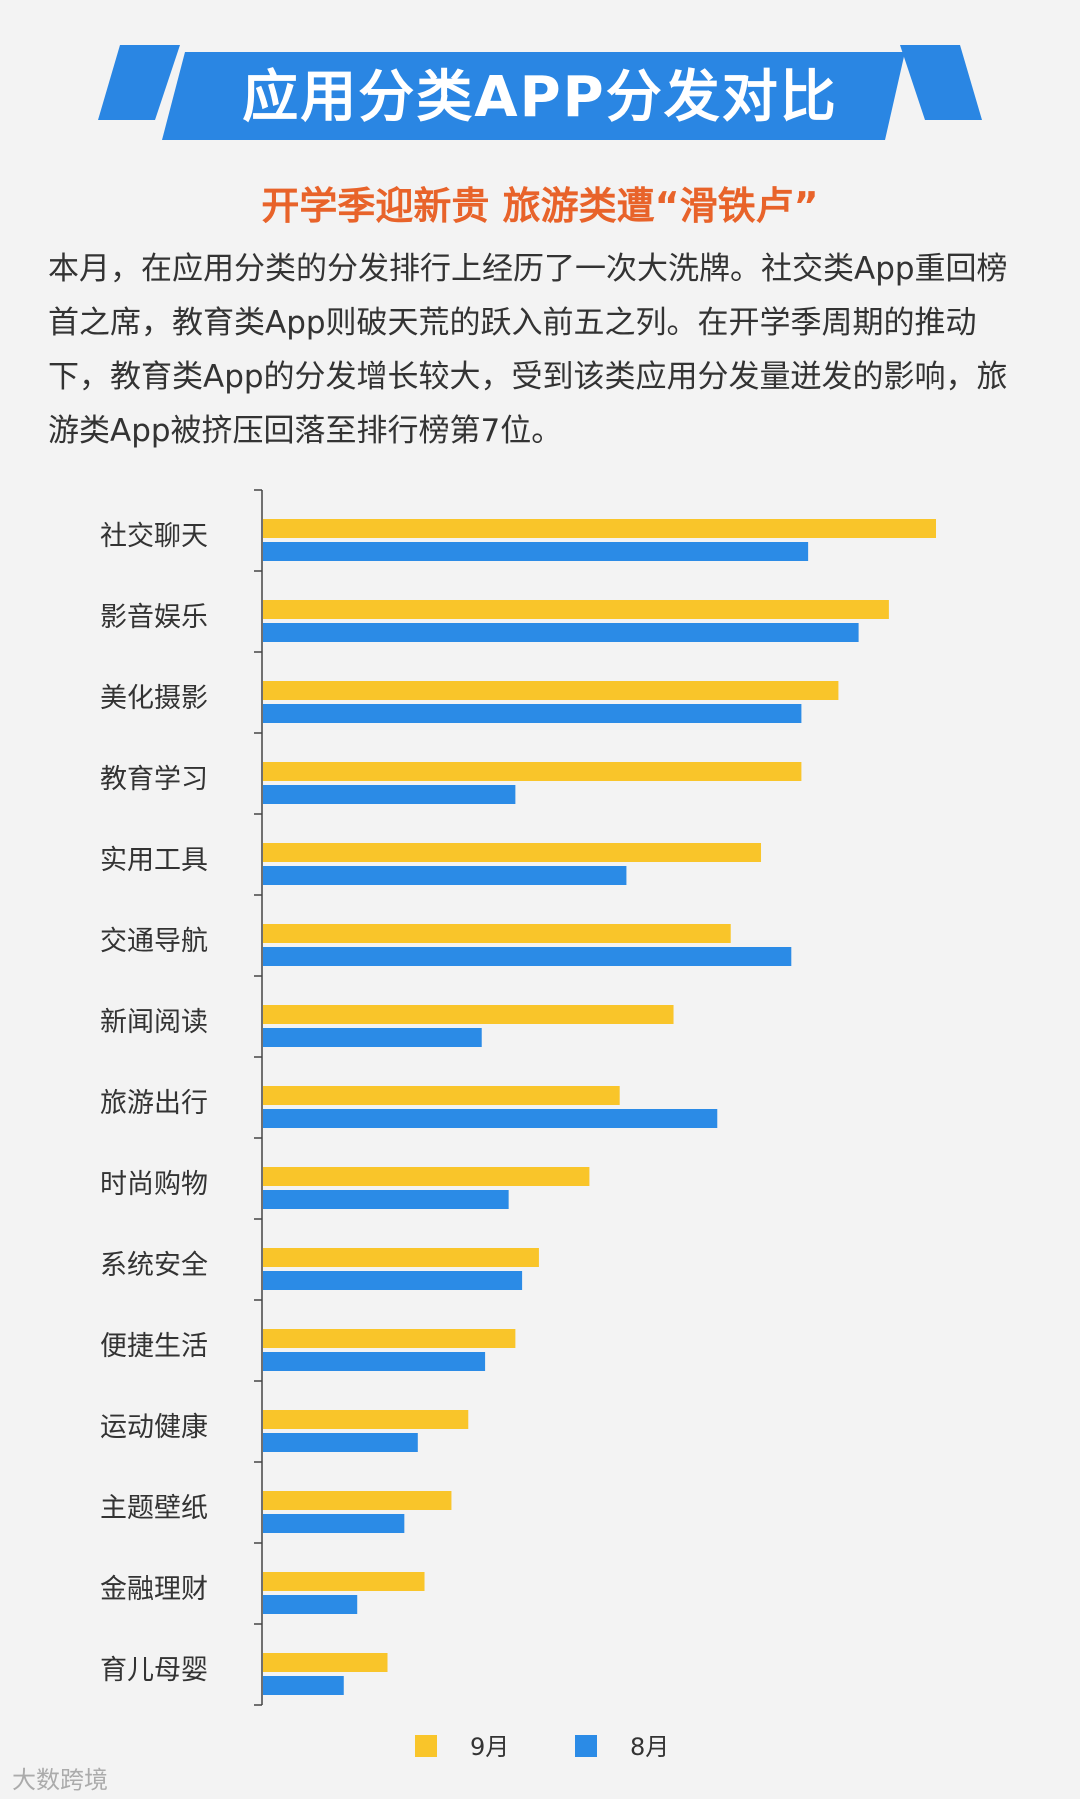  What do you see at coordinates (154, 698) in the screenshot?
I see `category-label: 美化摄影` at bounding box center [154, 698].